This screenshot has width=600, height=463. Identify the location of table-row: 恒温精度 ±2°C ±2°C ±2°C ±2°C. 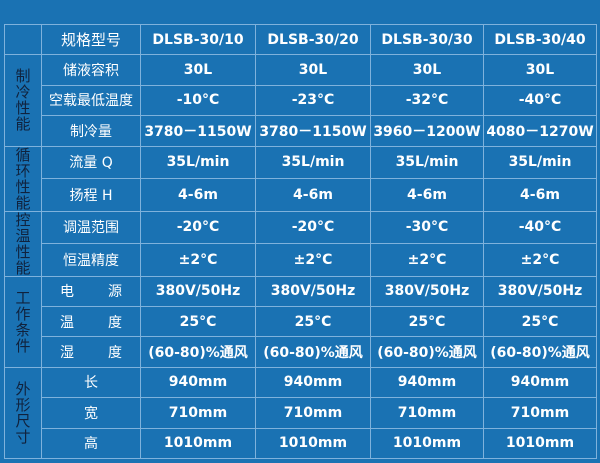
(301, 260).